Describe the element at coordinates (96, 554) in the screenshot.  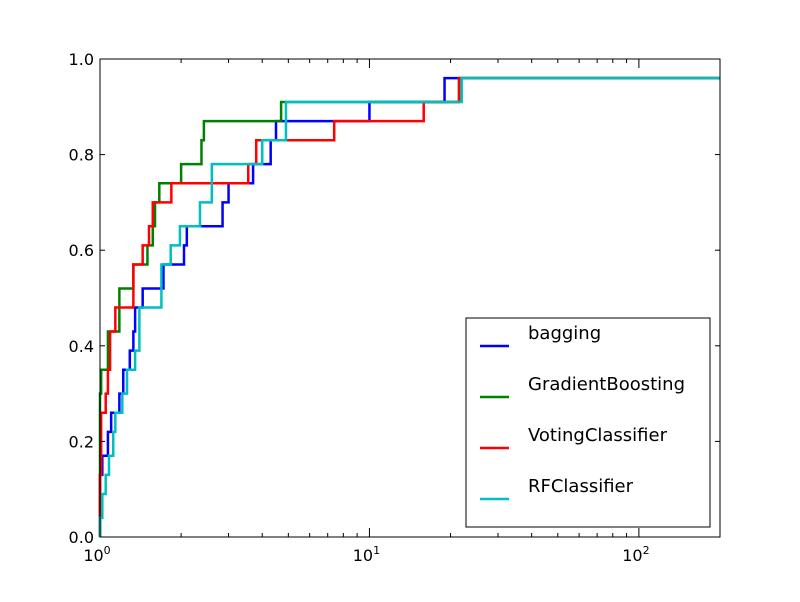
I see `x-tick-label: 10⁰` at that location.